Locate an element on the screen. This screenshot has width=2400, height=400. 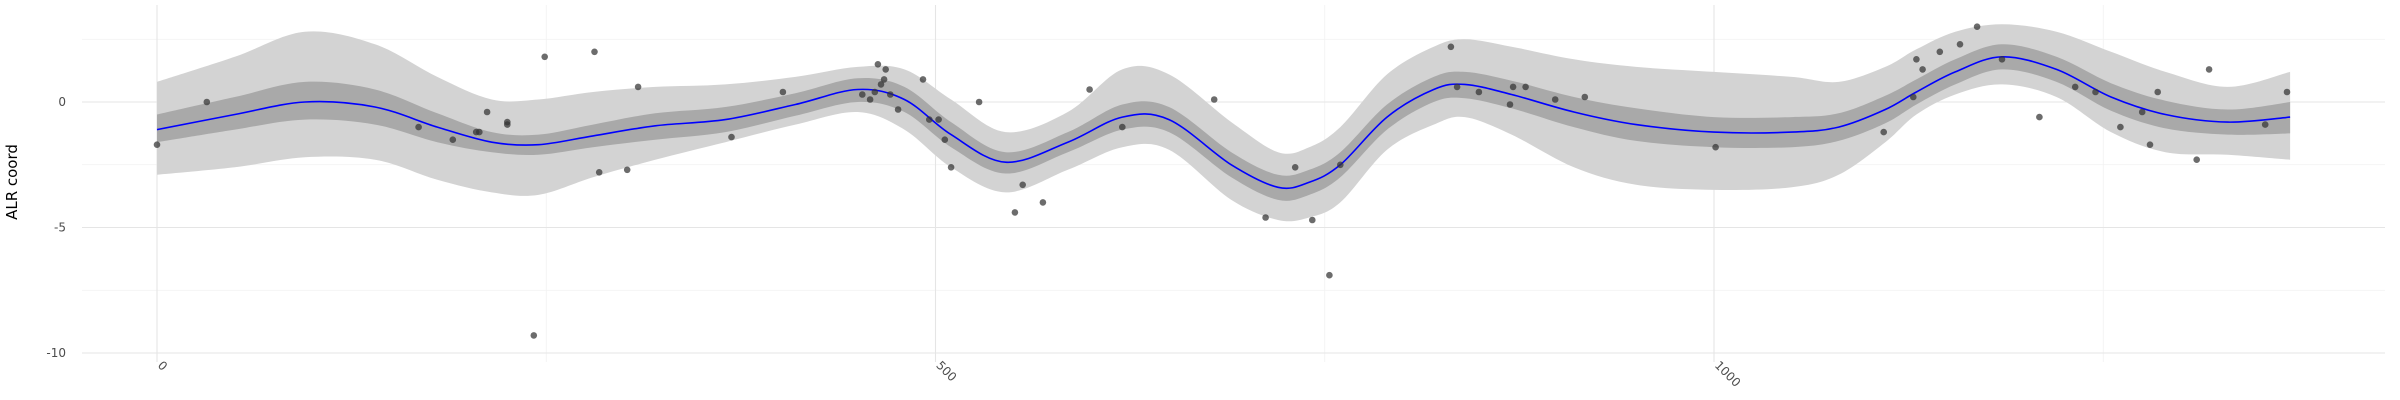
x-axis-tick-labels: 0 500 1000 is located at coordinates (949, 373).